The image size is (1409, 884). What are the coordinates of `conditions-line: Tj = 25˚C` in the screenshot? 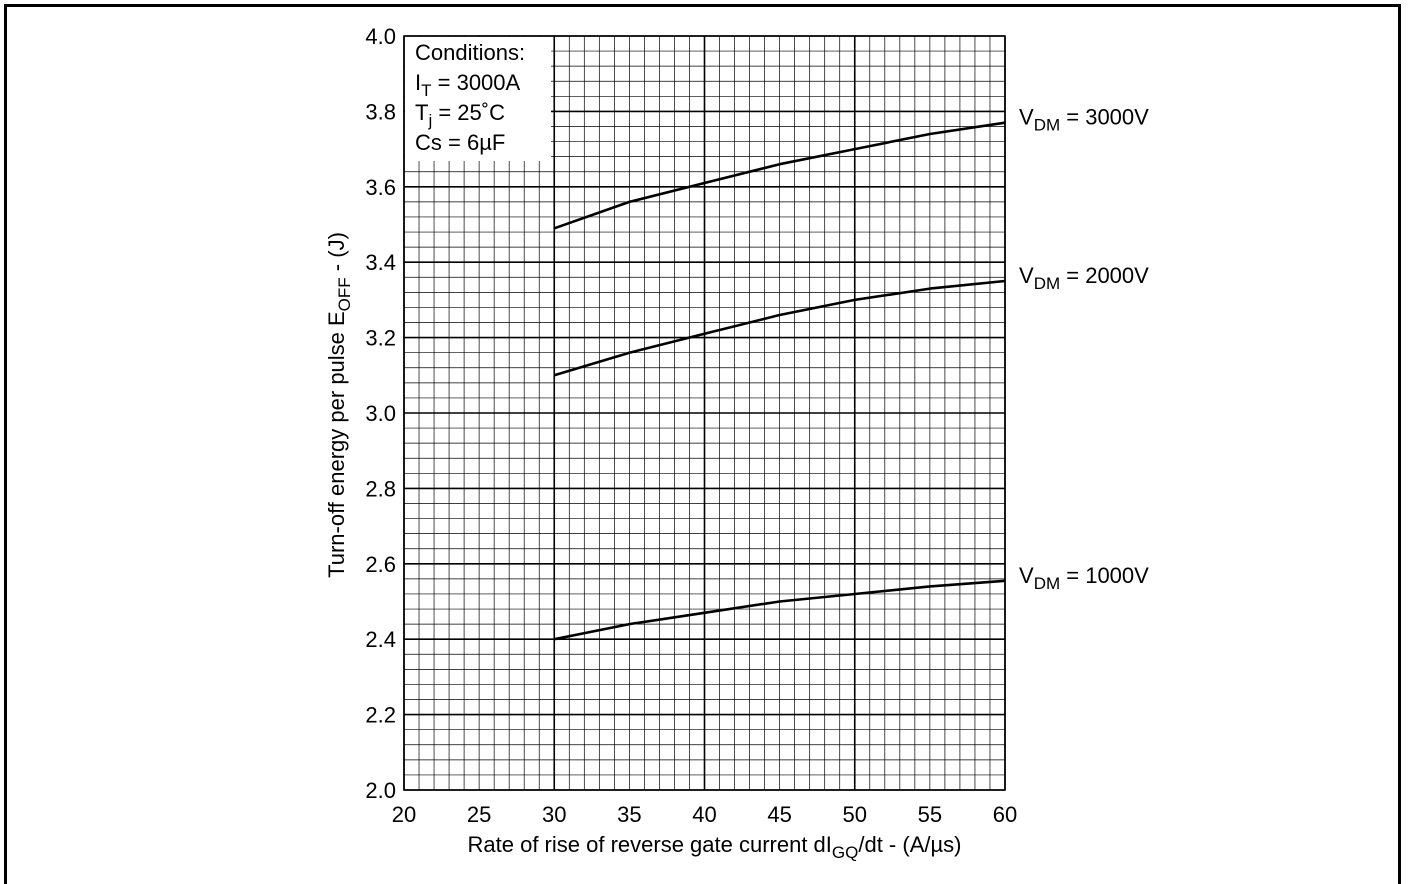 It's located at (460, 115).